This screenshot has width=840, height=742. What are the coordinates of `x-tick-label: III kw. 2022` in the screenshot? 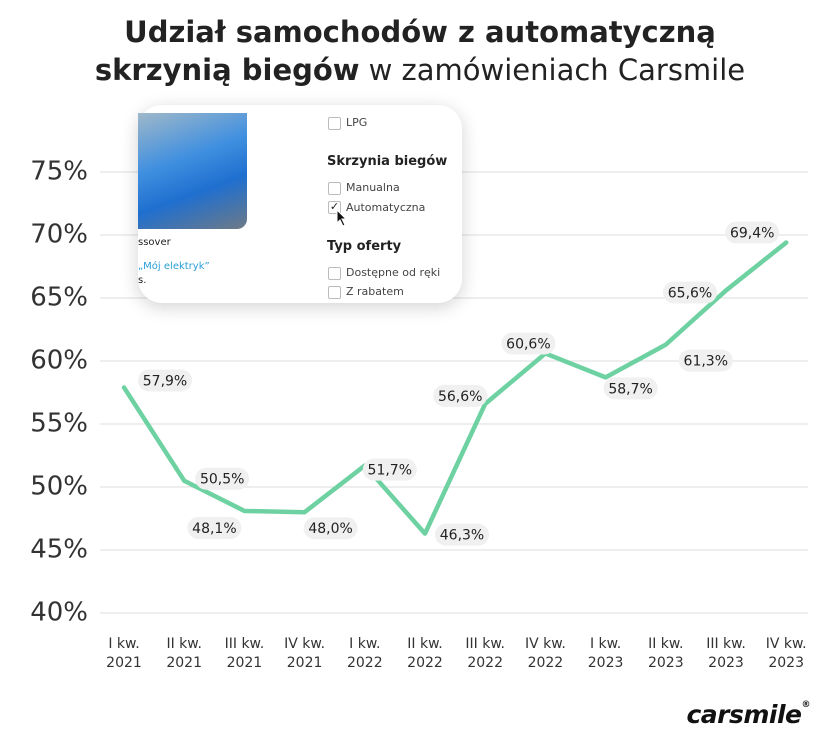 It's located at (485, 653).